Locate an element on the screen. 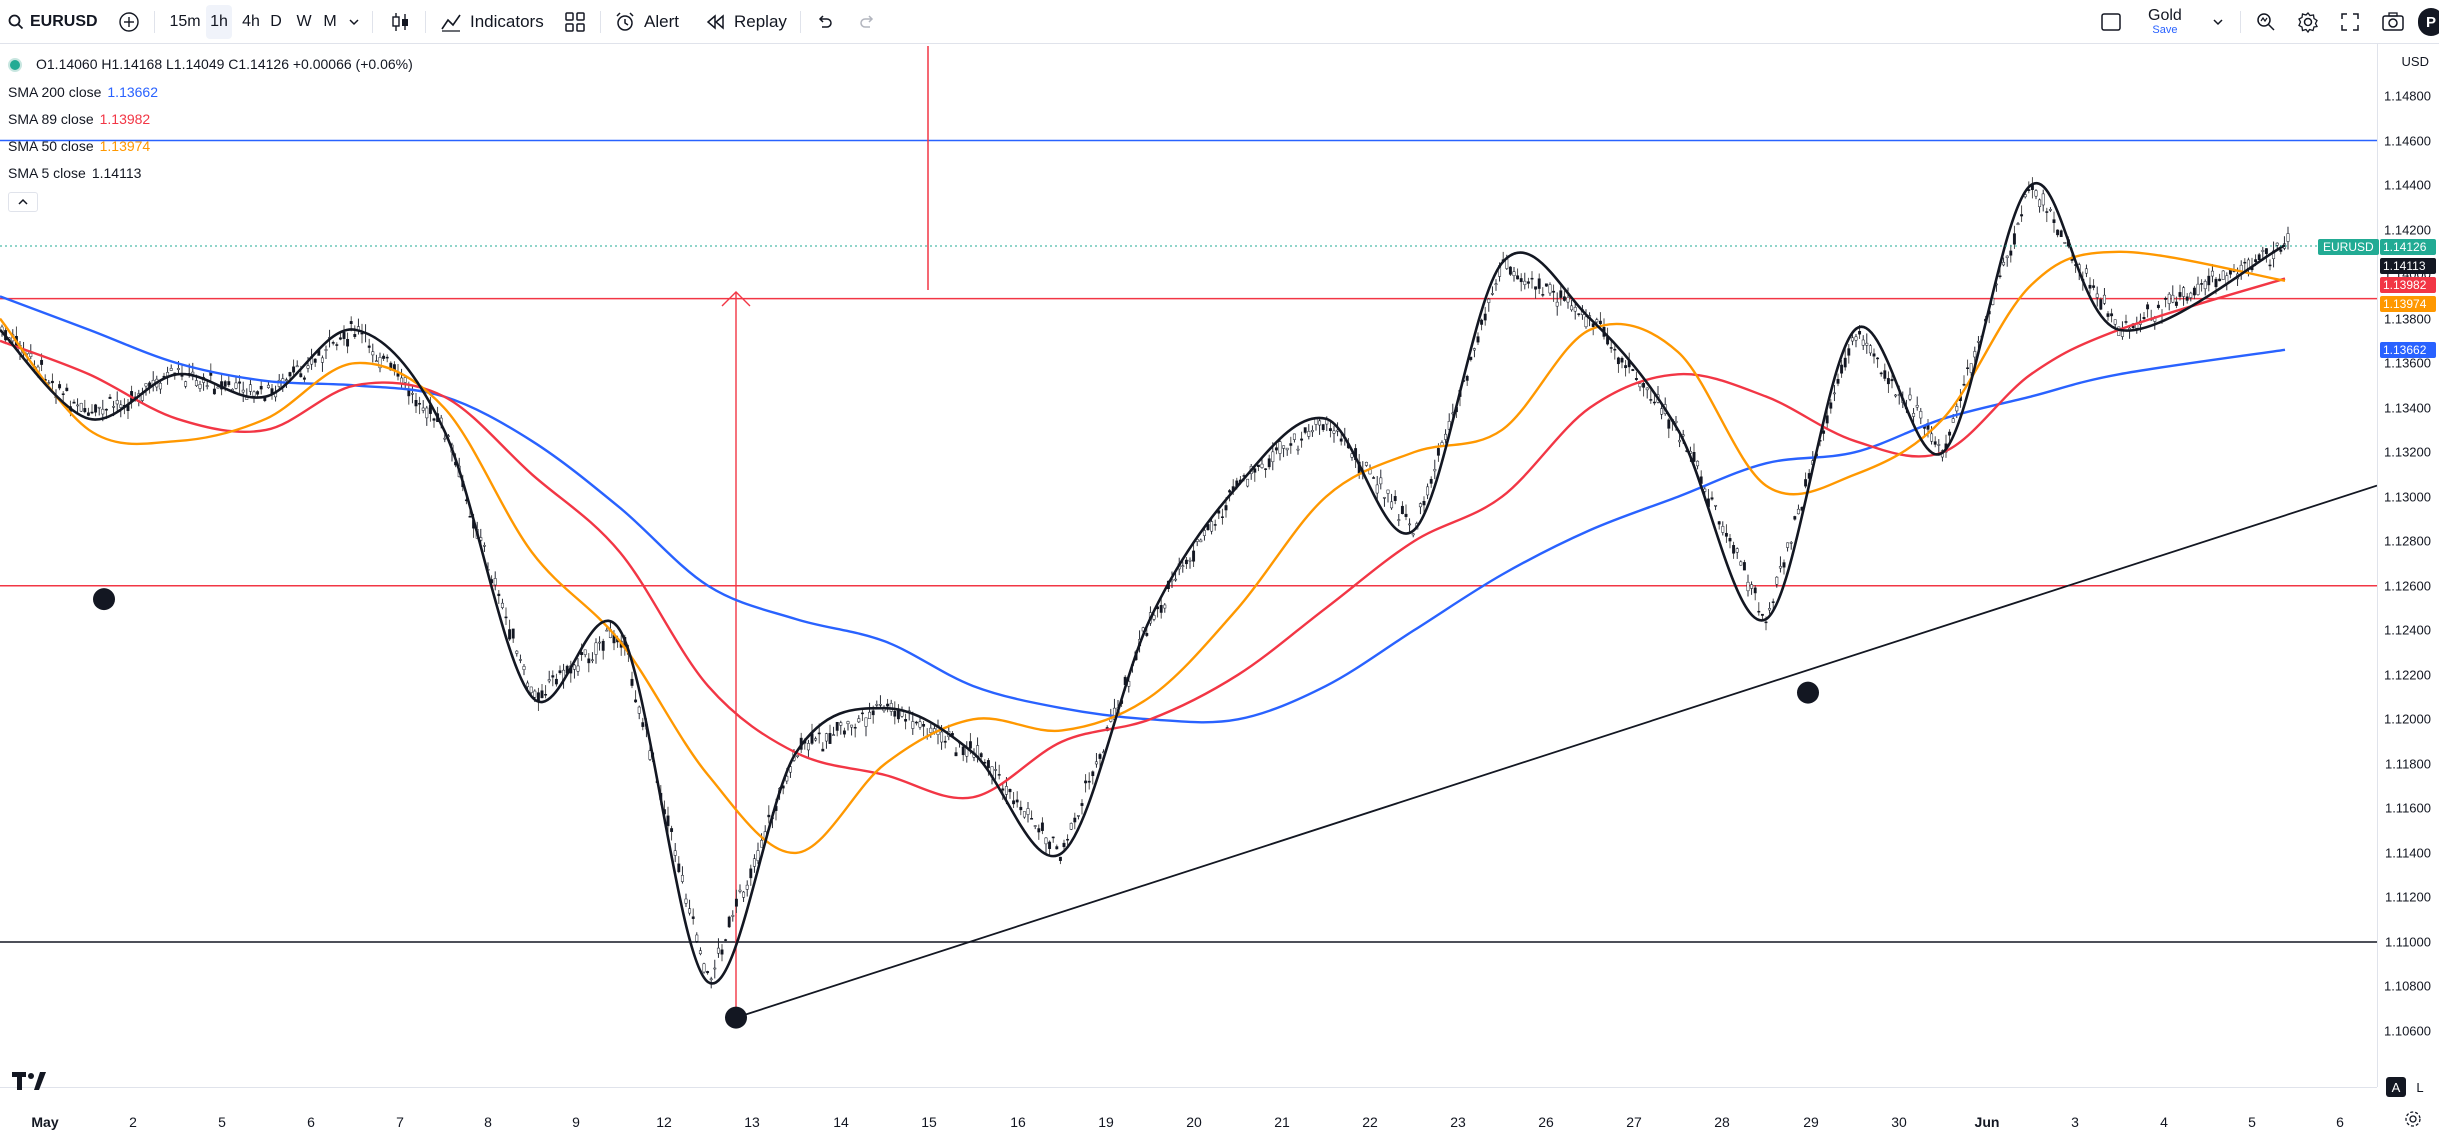  screenshot-button is located at coordinates (2393, 21).